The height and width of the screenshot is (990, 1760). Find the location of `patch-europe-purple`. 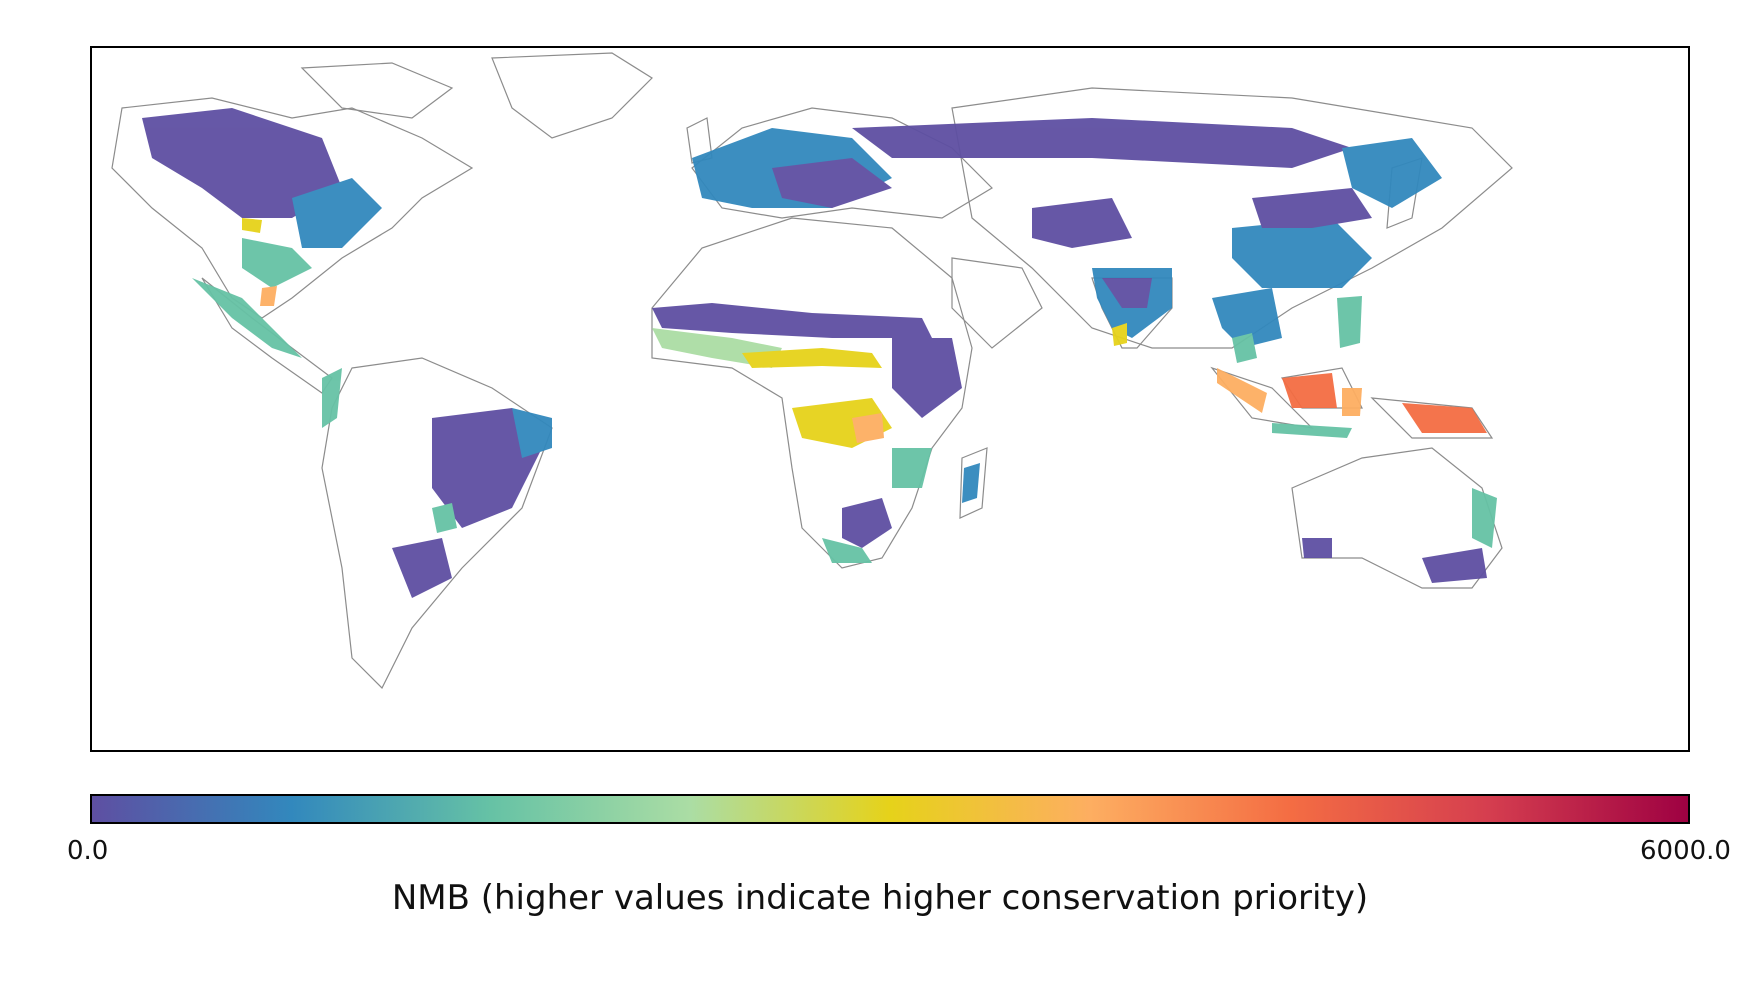

patch-europe-purple is located at coordinates (832, 183).